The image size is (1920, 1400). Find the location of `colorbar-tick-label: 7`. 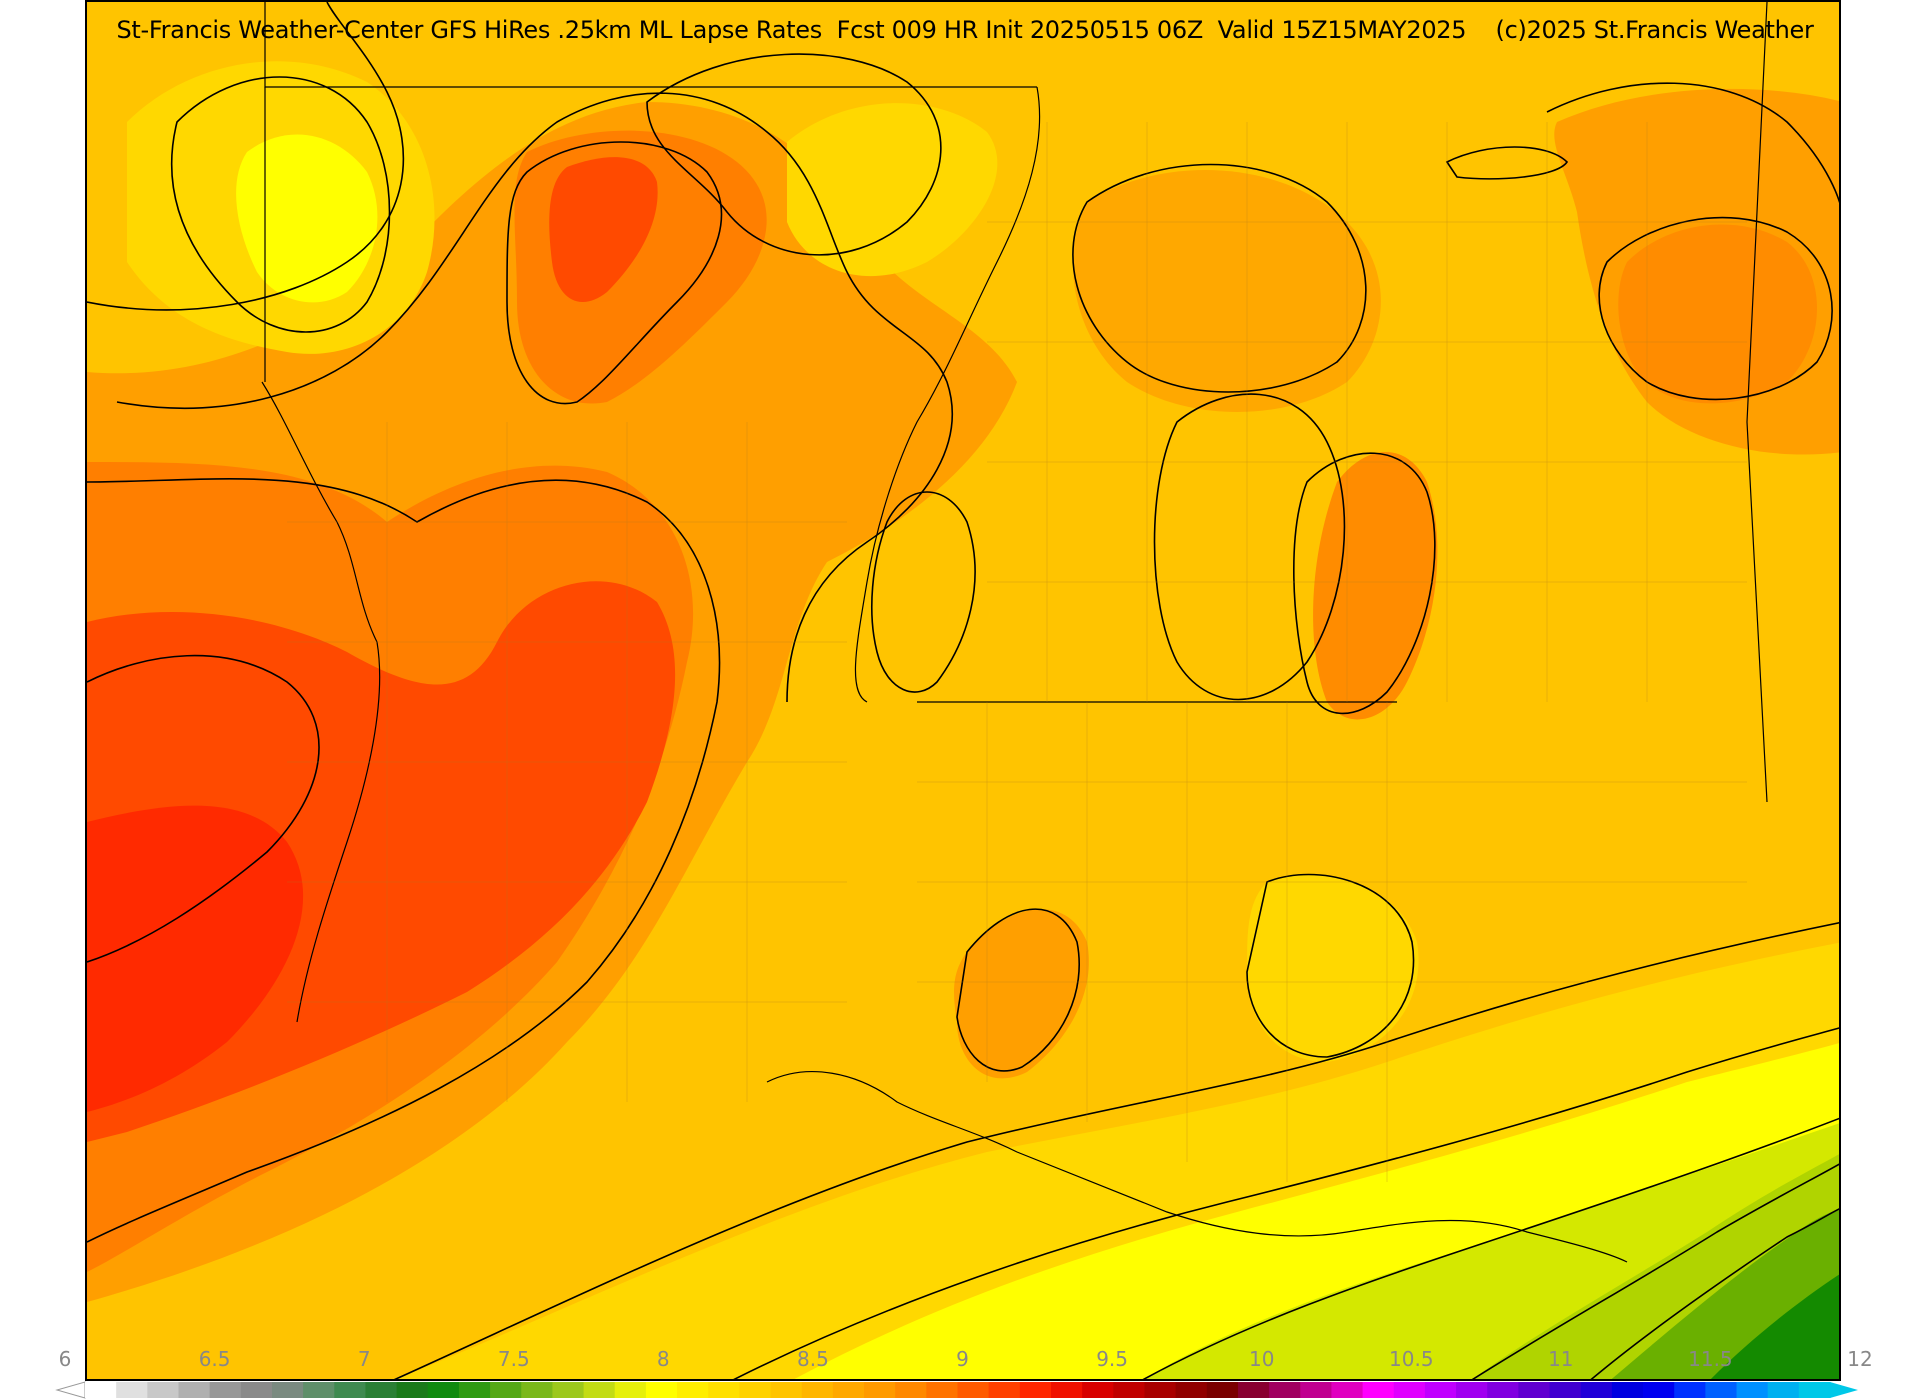

colorbar-tick-label: 7 is located at coordinates (364, 1359).